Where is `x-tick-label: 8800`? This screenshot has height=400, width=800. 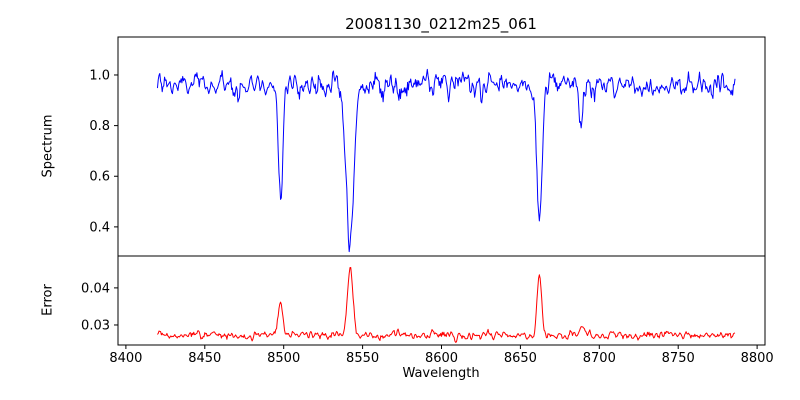
x-tick-label: 8800 is located at coordinates (757, 358).